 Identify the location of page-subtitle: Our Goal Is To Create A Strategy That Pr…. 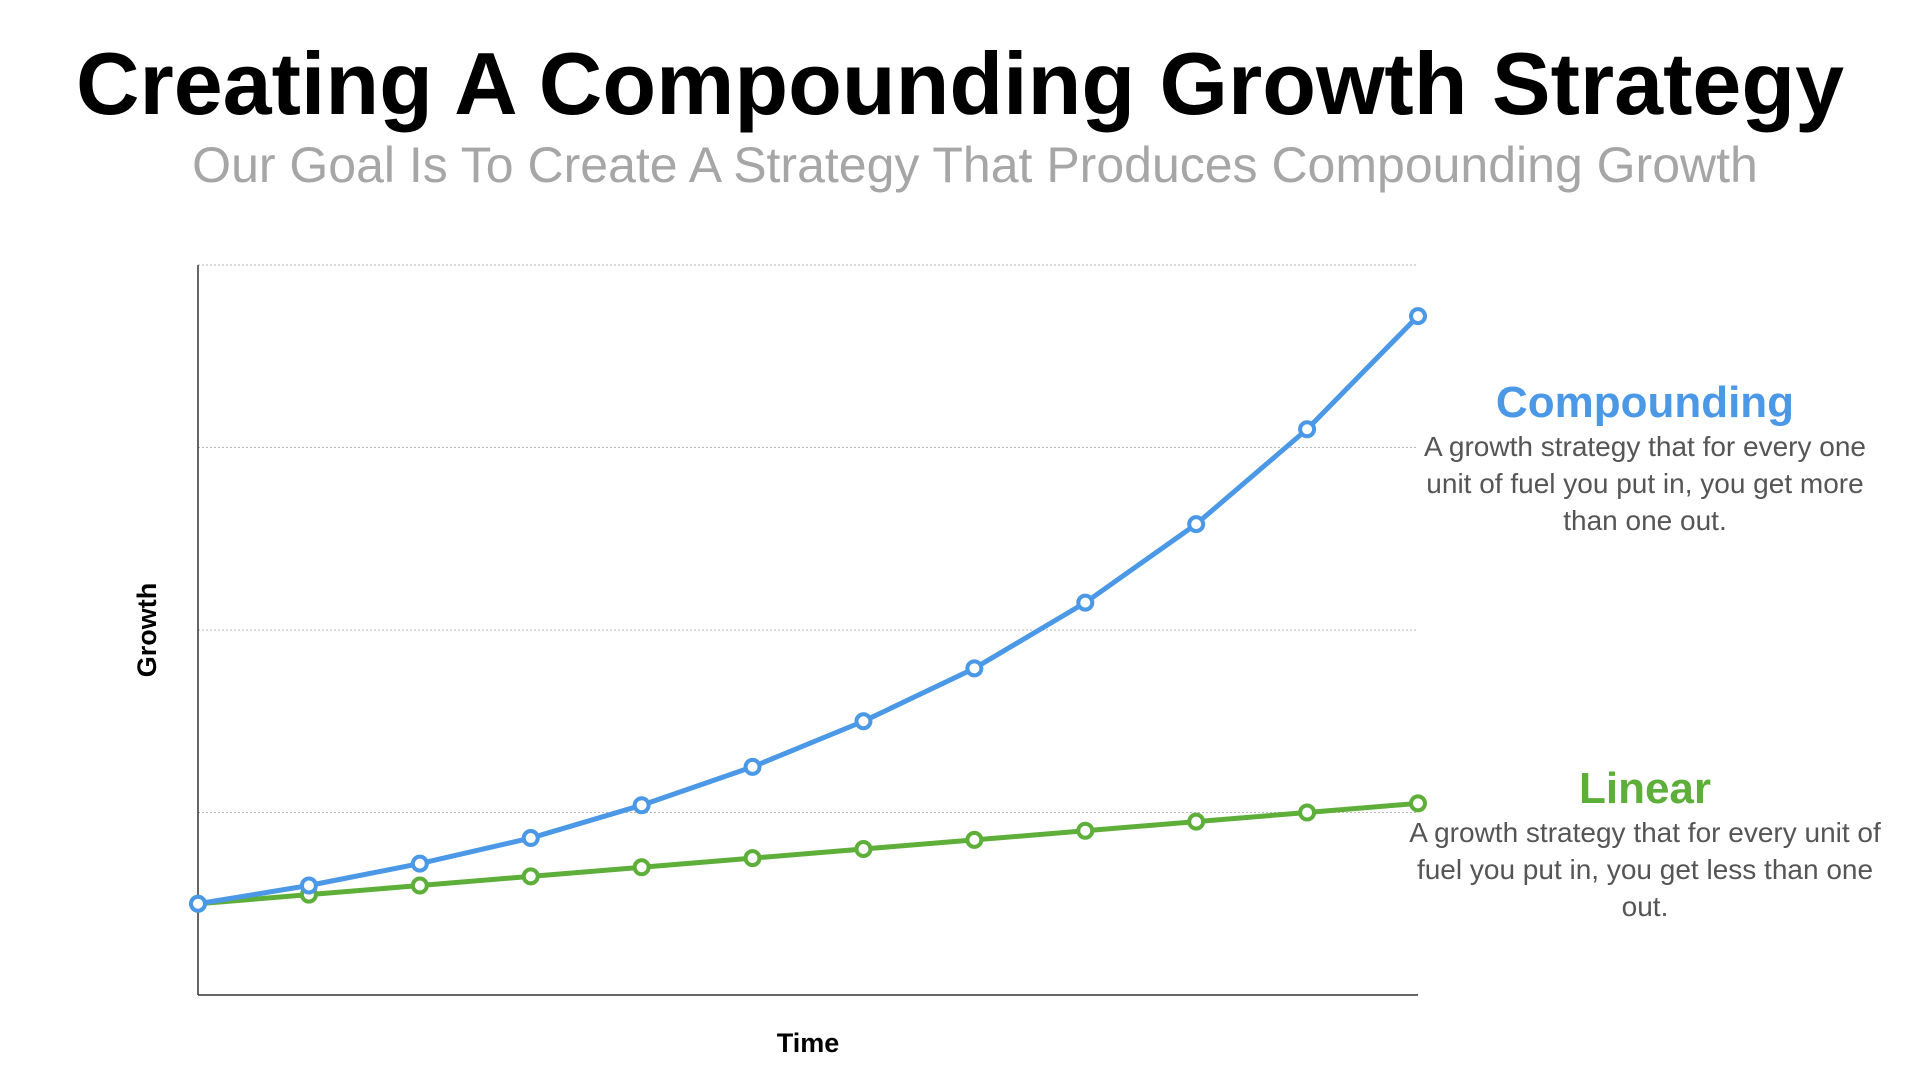
(975, 165).